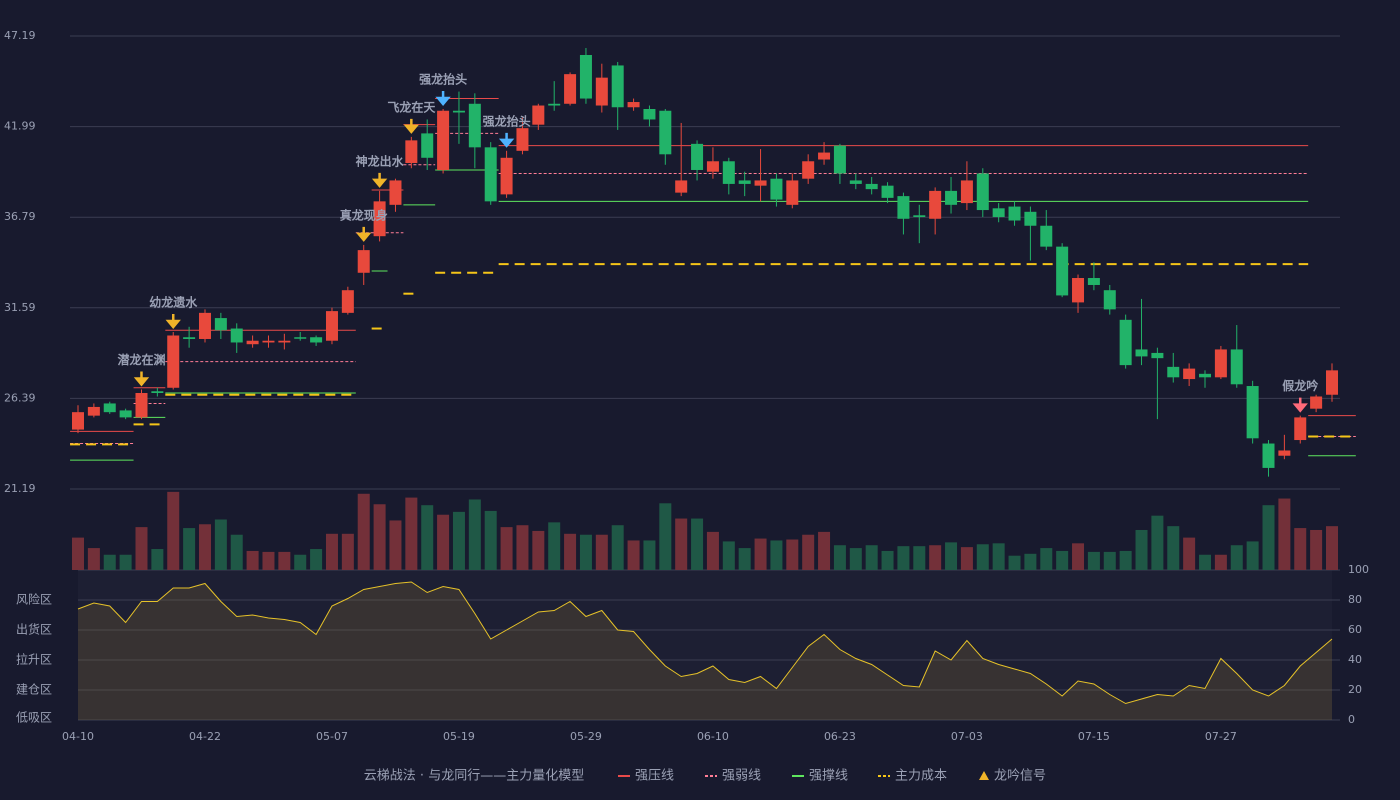  Describe the element at coordinates (840, 736) in the screenshot. I see `x-tick-label: 06-23` at that location.